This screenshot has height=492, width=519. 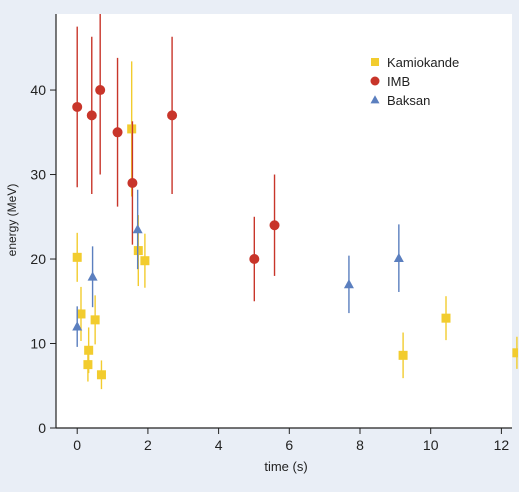 What do you see at coordinates (431, 445) in the screenshot?
I see `x-tick-label: 10` at bounding box center [431, 445].